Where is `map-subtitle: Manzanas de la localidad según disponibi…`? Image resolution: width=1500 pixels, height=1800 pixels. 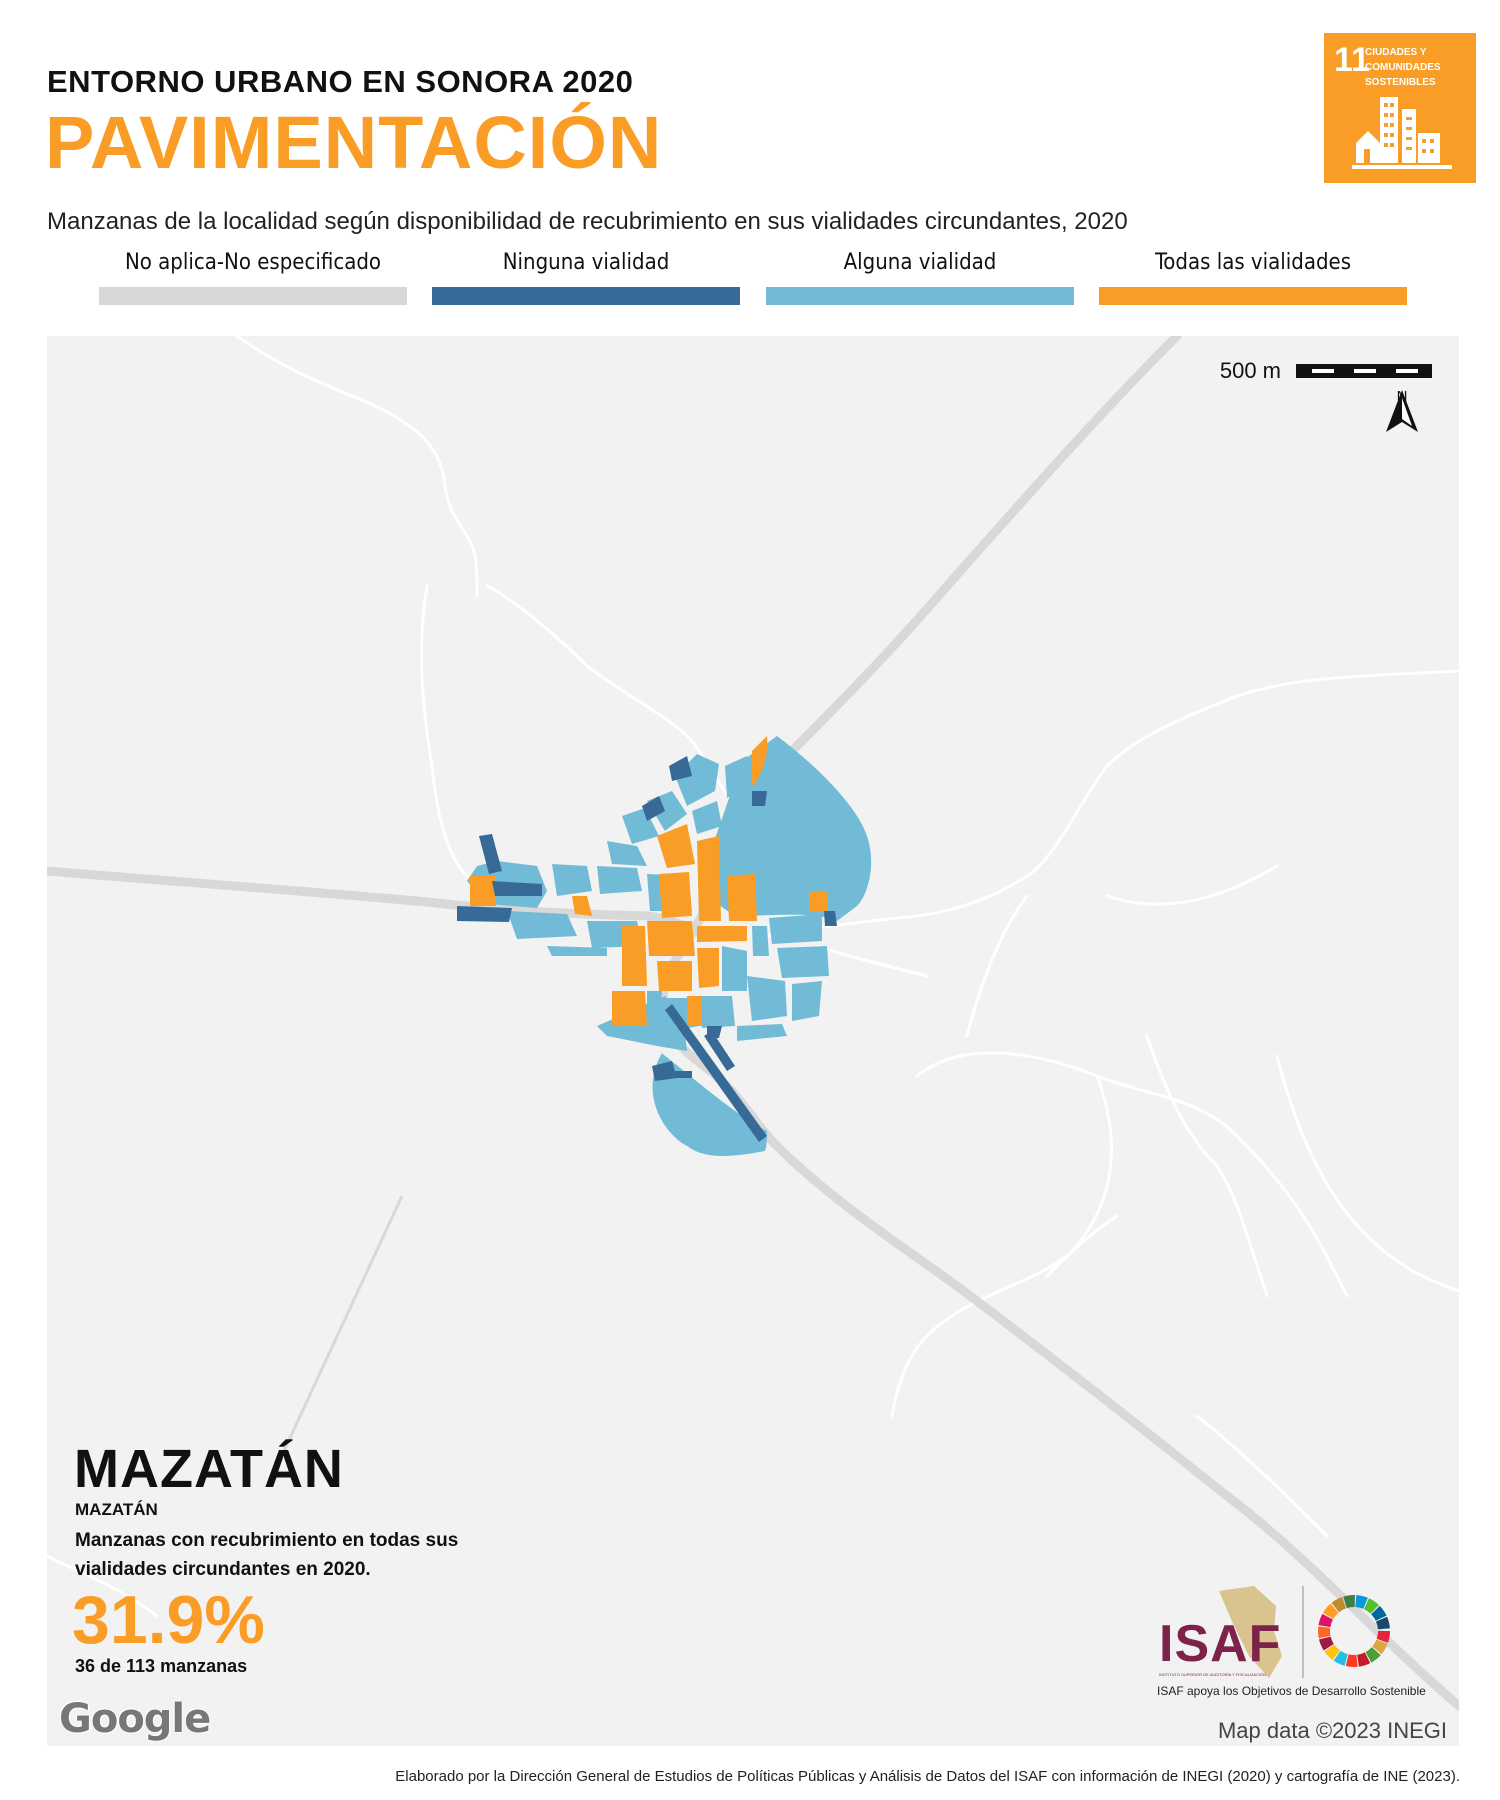
map-subtitle: Manzanas de la localidad según disponibi… is located at coordinates (587, 221).